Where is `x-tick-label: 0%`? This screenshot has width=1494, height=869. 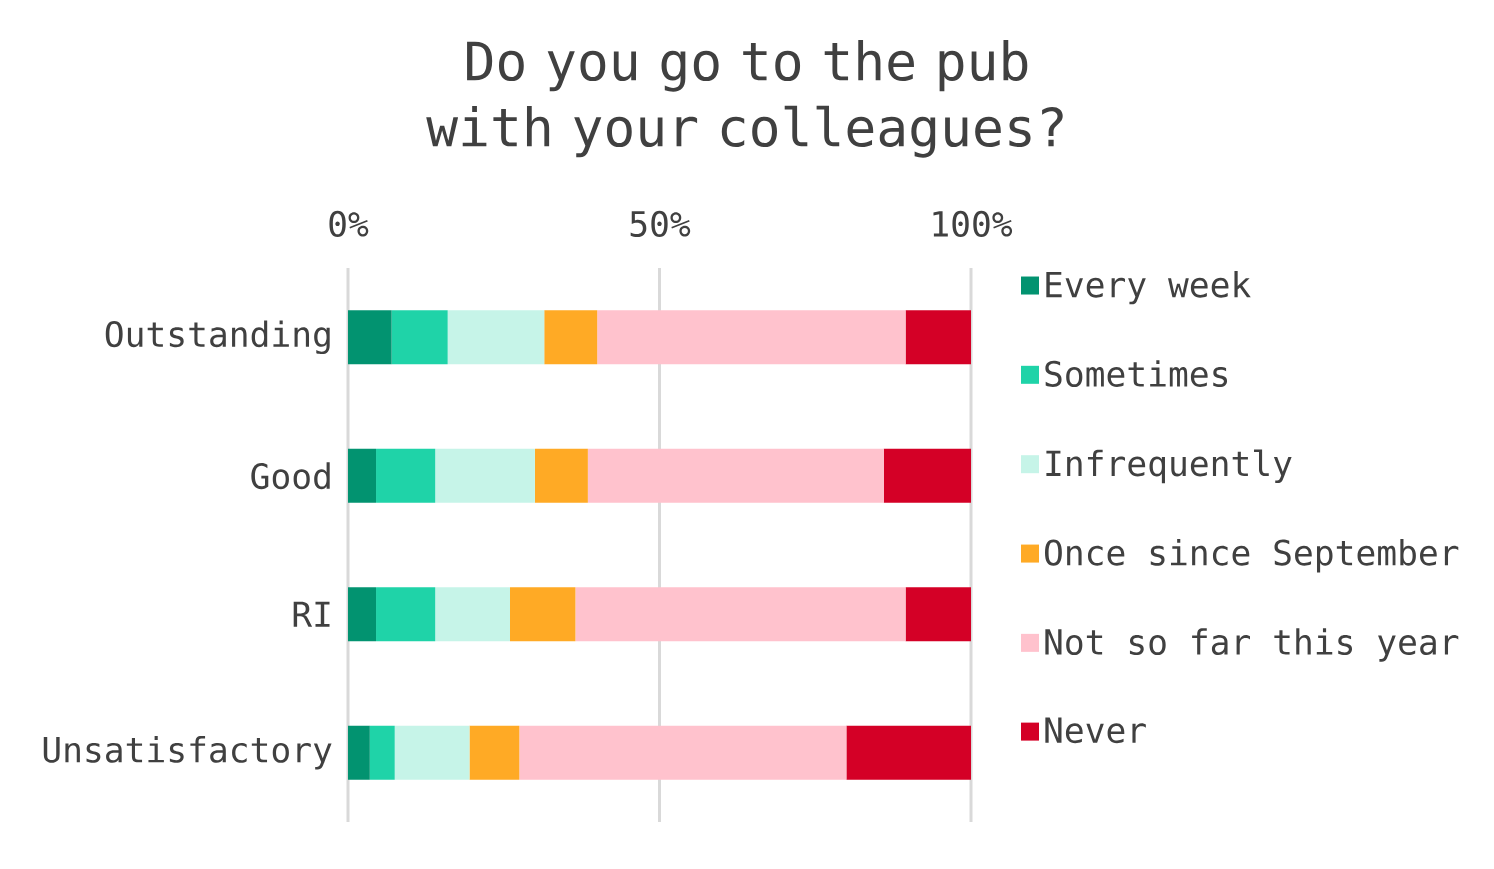
x-tick-label: 0% is located at coordinates (349, 223).